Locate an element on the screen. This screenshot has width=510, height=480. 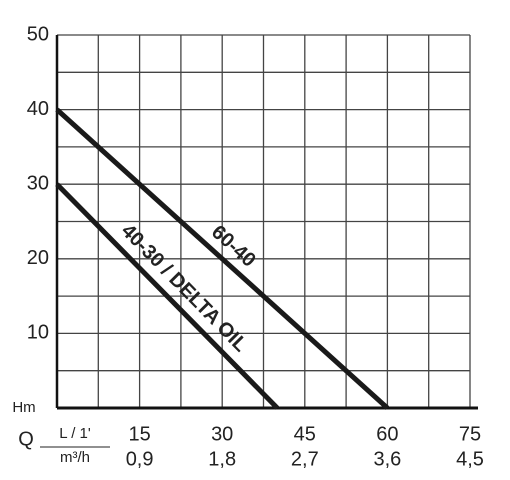
x2-unit: m³/h is located at coordinates (75, 457).